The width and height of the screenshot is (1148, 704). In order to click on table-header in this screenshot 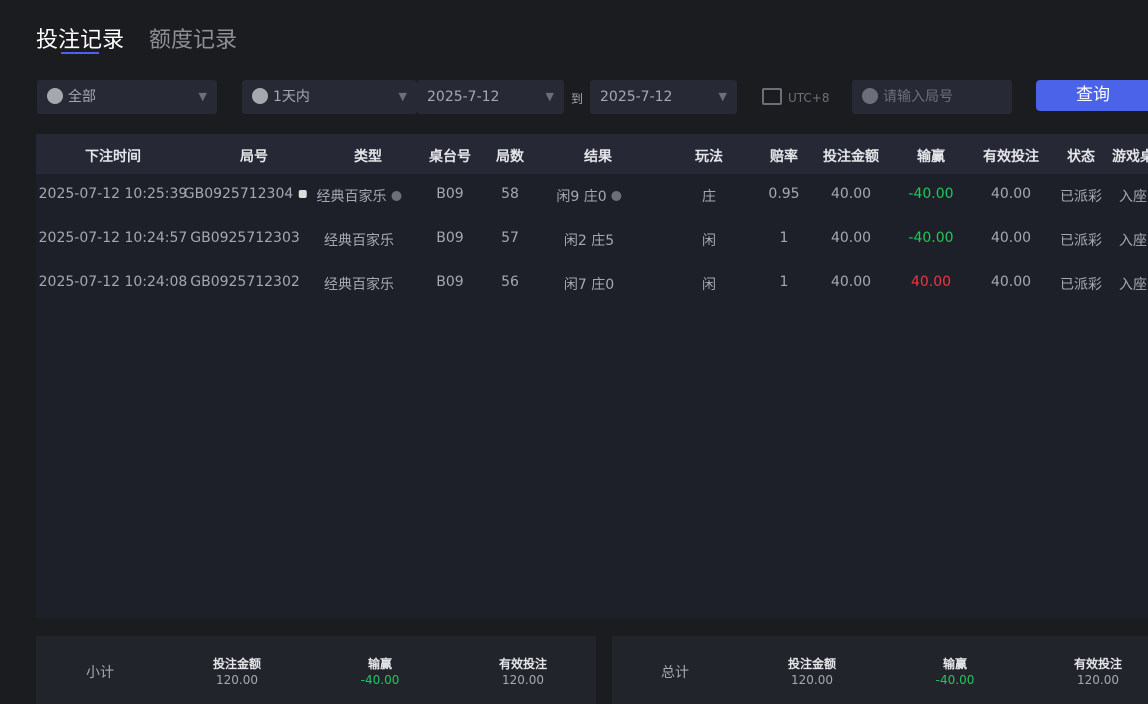, I will do `click(592, 154)`.